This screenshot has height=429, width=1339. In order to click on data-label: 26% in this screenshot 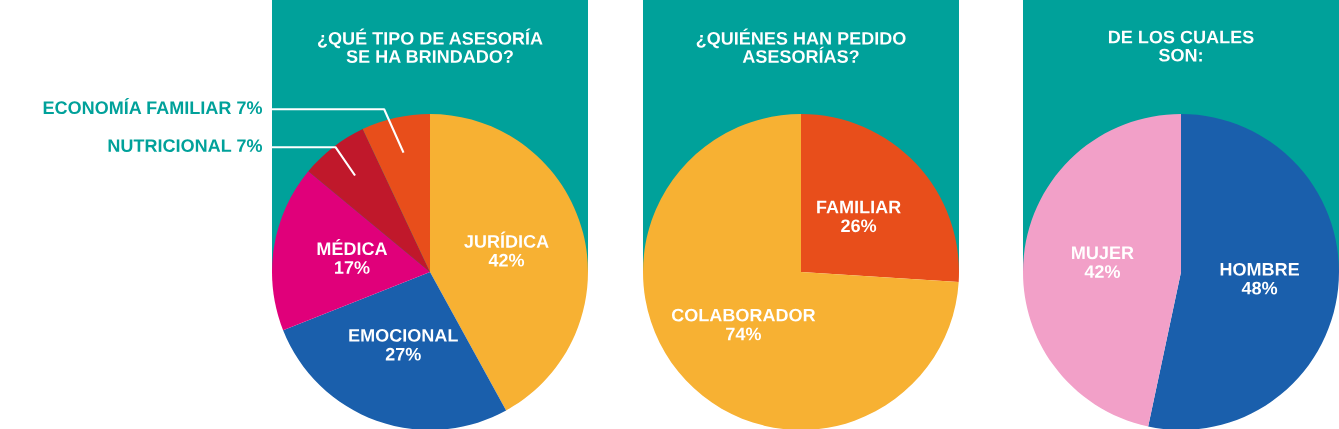, I will do `click(859, 226)`.